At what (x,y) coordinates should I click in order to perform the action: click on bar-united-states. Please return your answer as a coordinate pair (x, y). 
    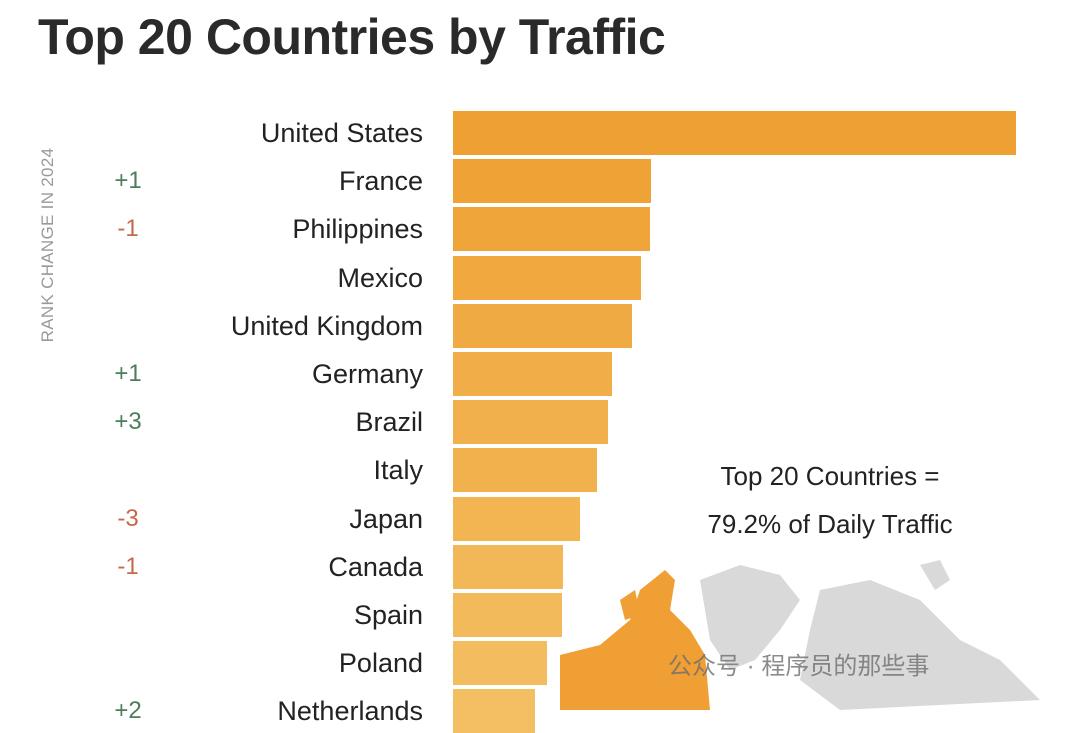
    Looking at the image, I should click on (734, 133).